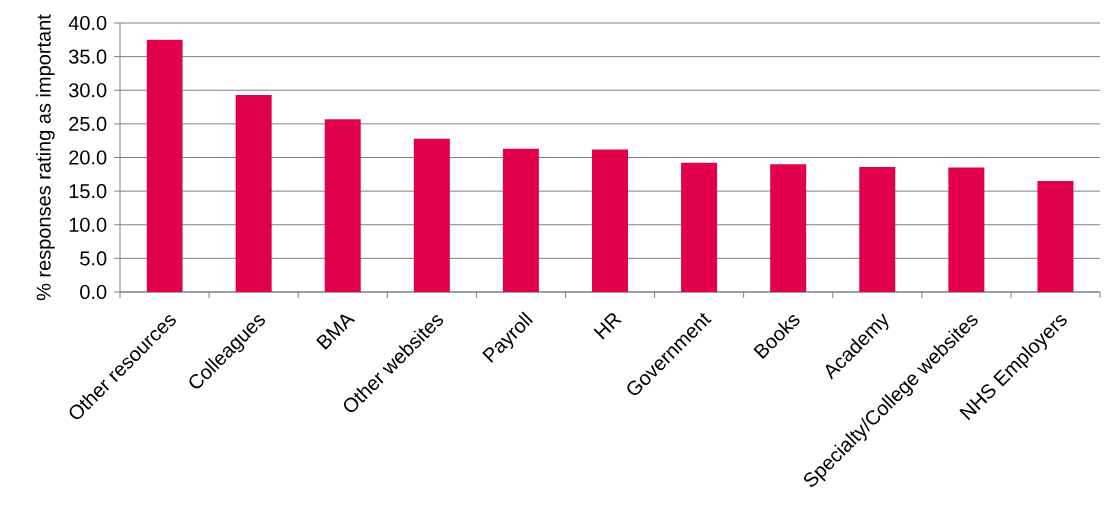 This screenshot has height=526, width=1105. What do you see at coordinates (88, 191) in the screenshot?
I see `y-tick-label: 15.0` at bounding box center [88, 191].